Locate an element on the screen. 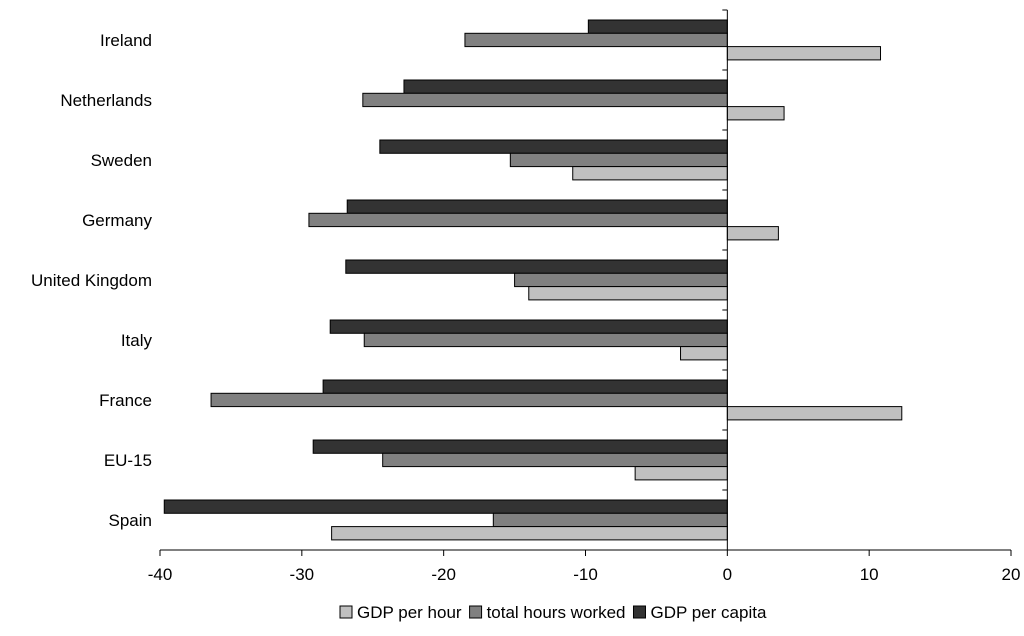 The image size is (1024, 636). bar-united-kingdom-gdp-per-hour is located at coordinates (628, 293).